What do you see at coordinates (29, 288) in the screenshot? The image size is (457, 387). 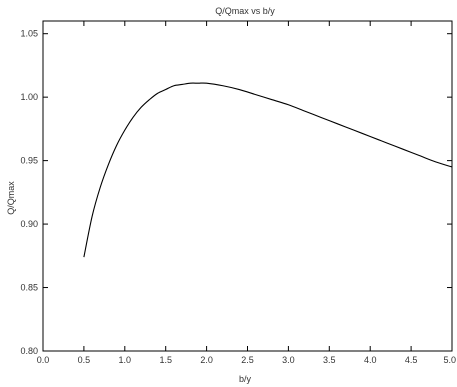 I see `y-tick-label: 0.85` at bounding box center [29, 288].